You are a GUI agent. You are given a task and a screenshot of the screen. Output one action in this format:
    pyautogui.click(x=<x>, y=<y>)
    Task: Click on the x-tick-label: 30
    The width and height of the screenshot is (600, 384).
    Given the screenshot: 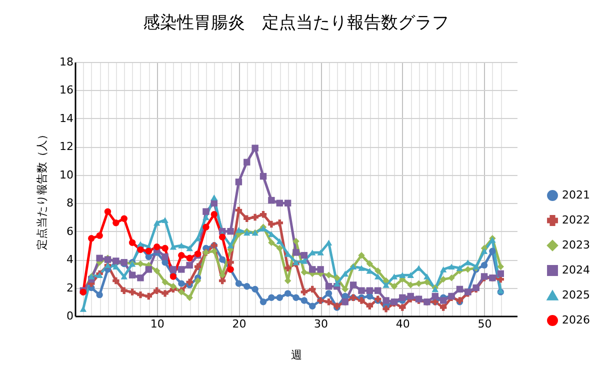 What is the action you would take?
    pyautogui.click(x=321, y=324)
    